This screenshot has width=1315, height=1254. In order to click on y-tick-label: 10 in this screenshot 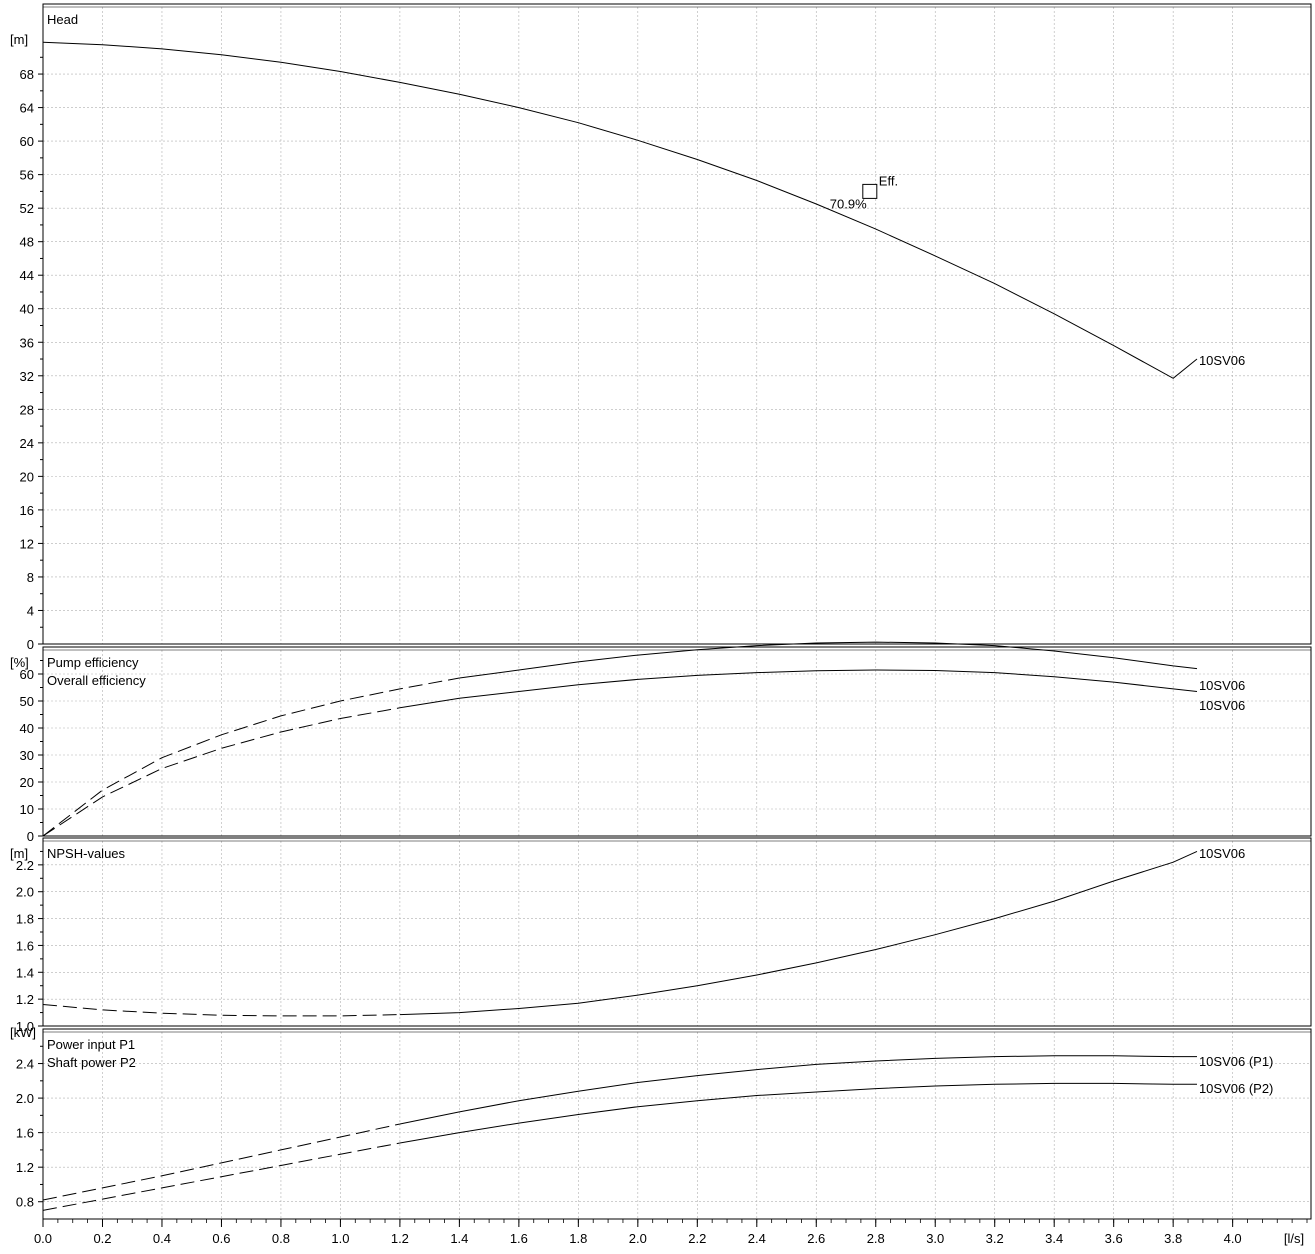, I will do `click(27, 809)`.